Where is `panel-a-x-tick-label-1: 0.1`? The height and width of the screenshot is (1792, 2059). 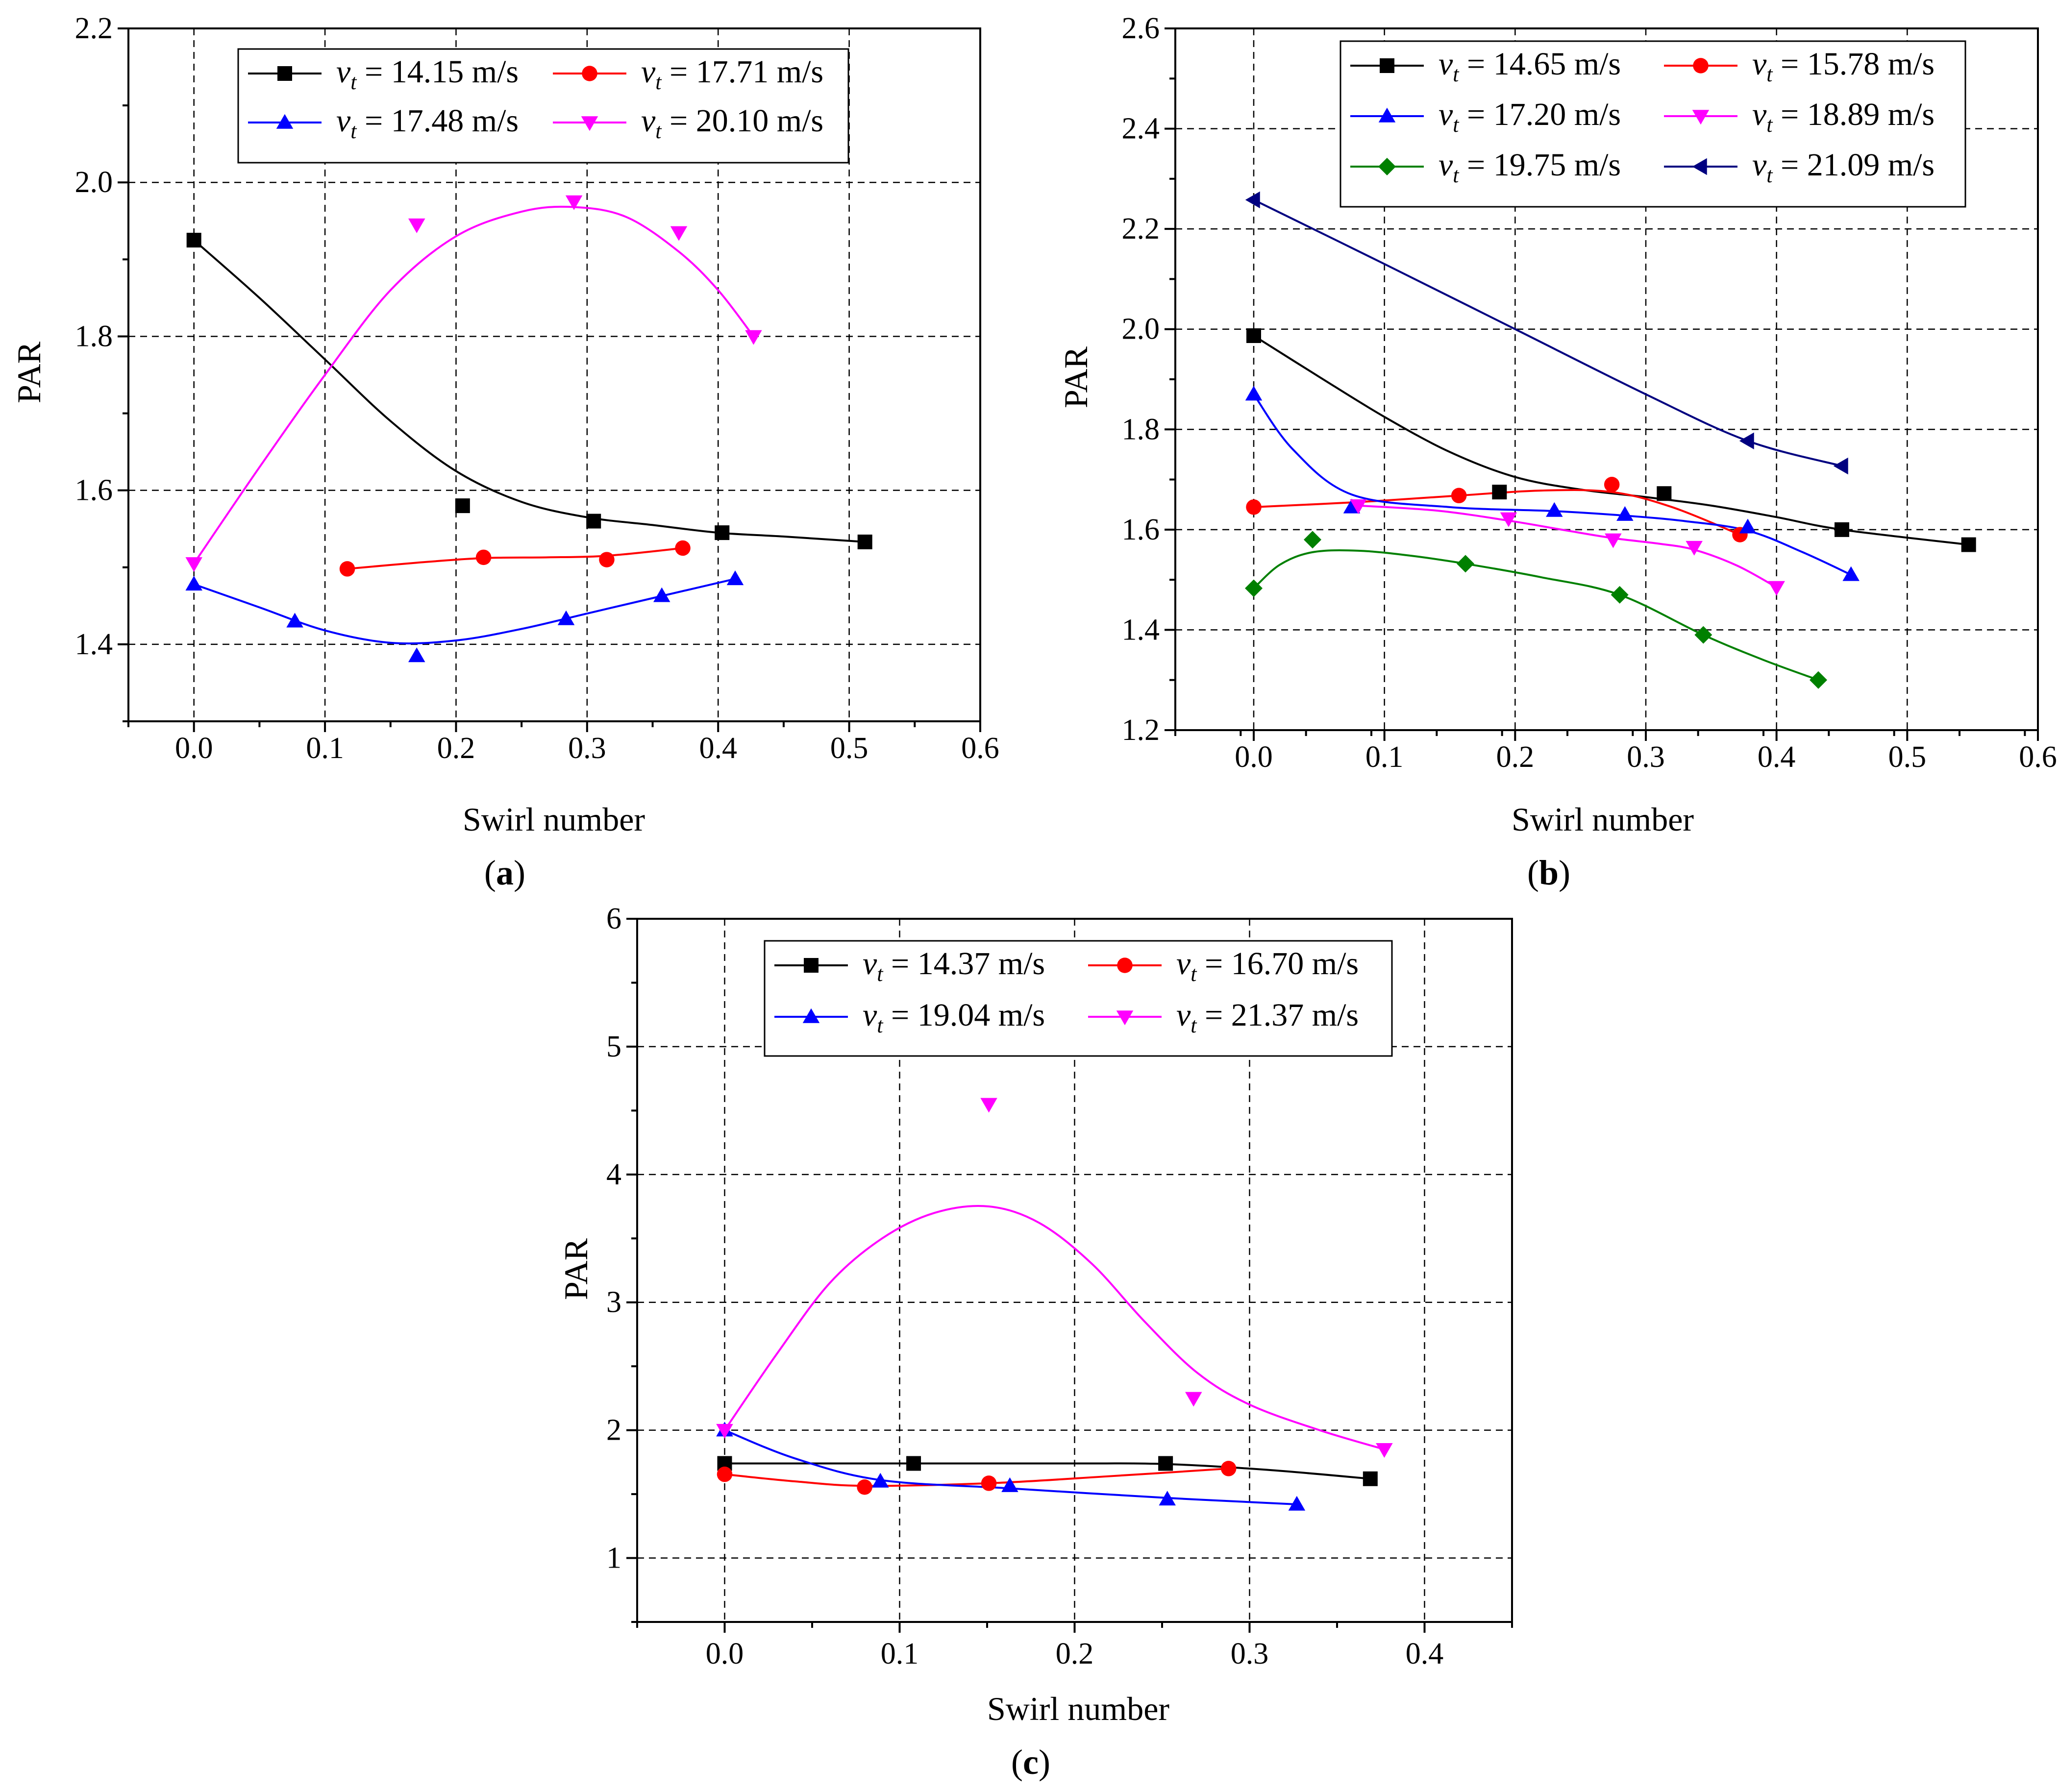
panel-a-x-tick-label-1: 0.1 is located at coordinates (325, 748).